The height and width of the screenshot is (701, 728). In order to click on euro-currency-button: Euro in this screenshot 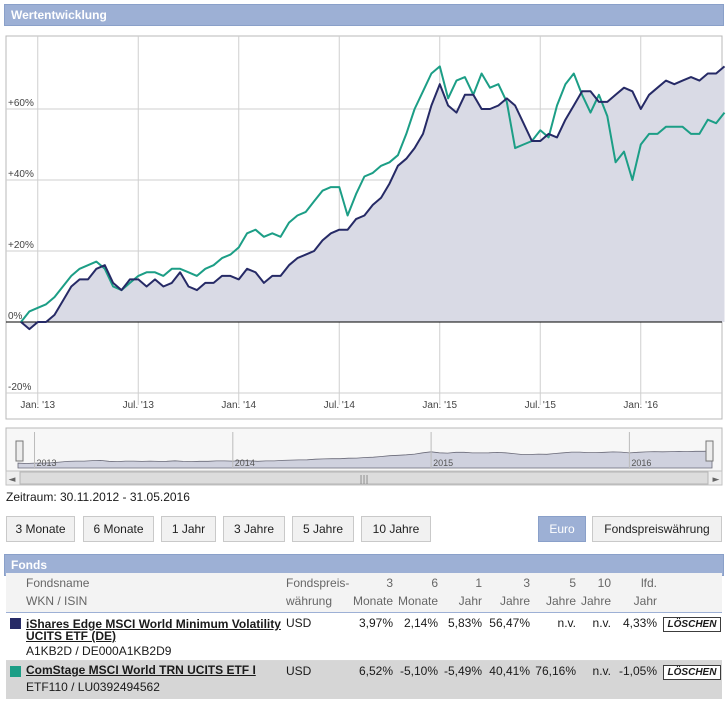, I will do `click(562, 529)`.